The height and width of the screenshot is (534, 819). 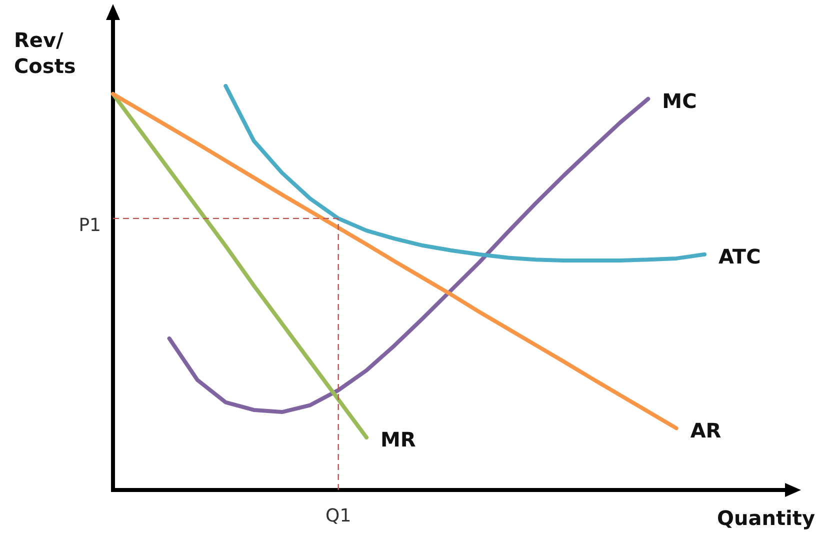 I want to click on y-axis-title: Rev/ Costs, so click(x=45, y=53).